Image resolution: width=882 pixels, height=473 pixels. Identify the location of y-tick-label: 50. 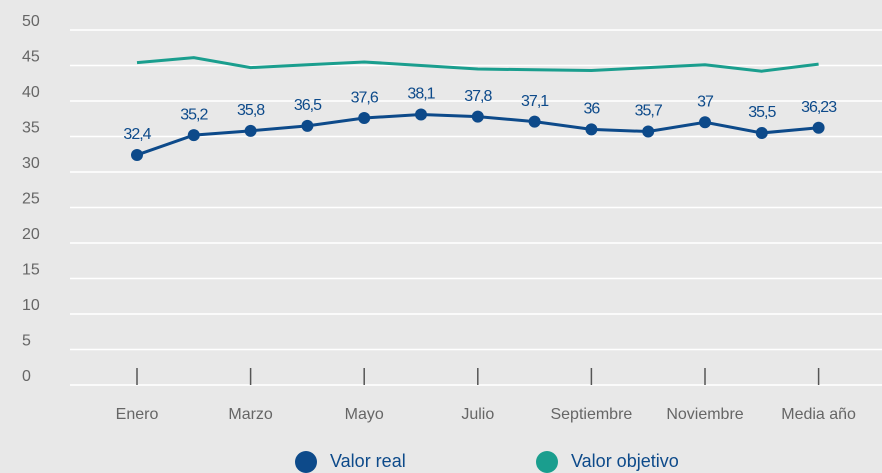
(31, 21).